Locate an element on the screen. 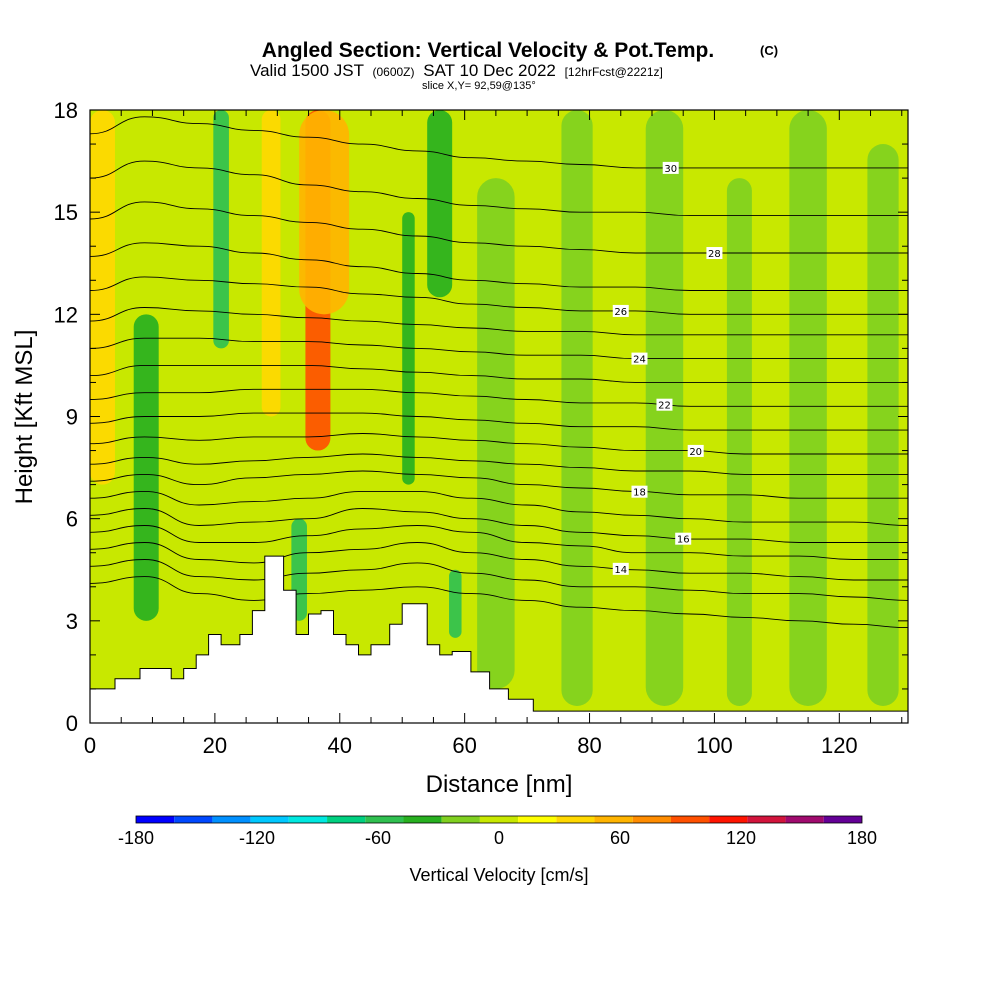 The height and width of the screenshot is (1000, 1000). terrain-mask is located at coordinates (499, 639).